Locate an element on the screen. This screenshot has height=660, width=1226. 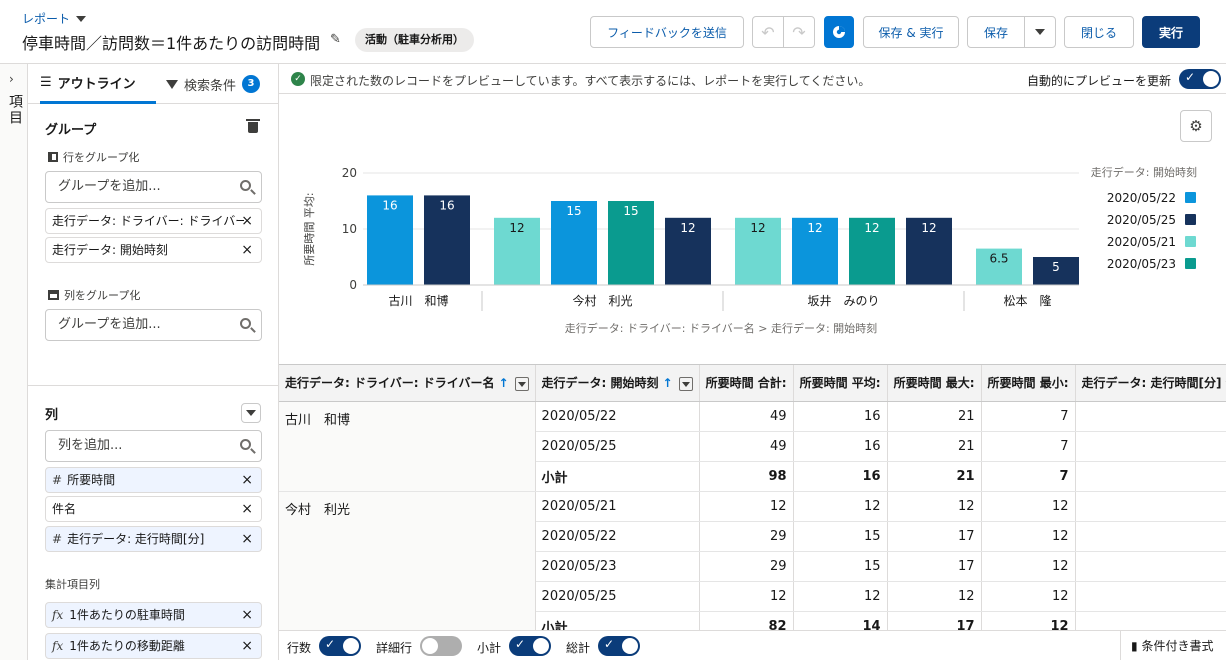
chevron-down-icon is located at coordinates (81, 18).